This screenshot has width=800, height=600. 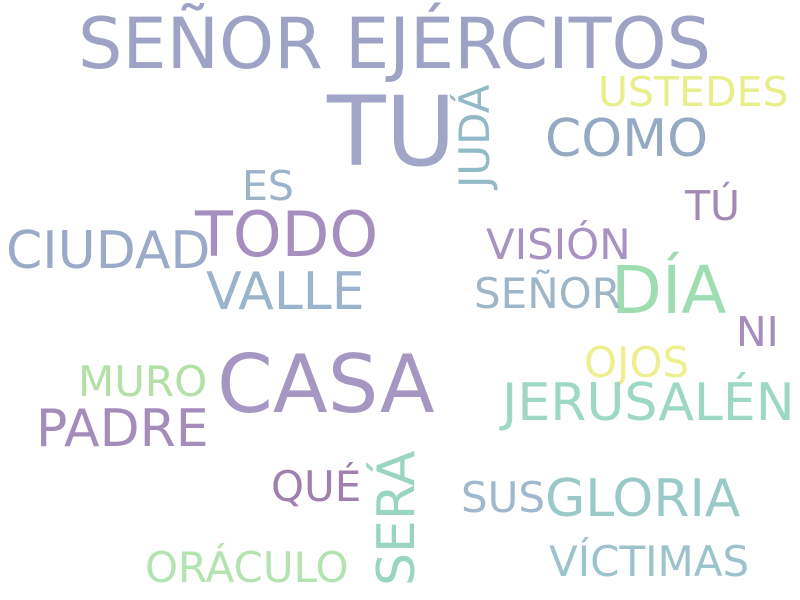 What do you see at coordinates (122, 429) in the screenshot?
I see `word-padre: PADRE` at bounding box center [122, 429].